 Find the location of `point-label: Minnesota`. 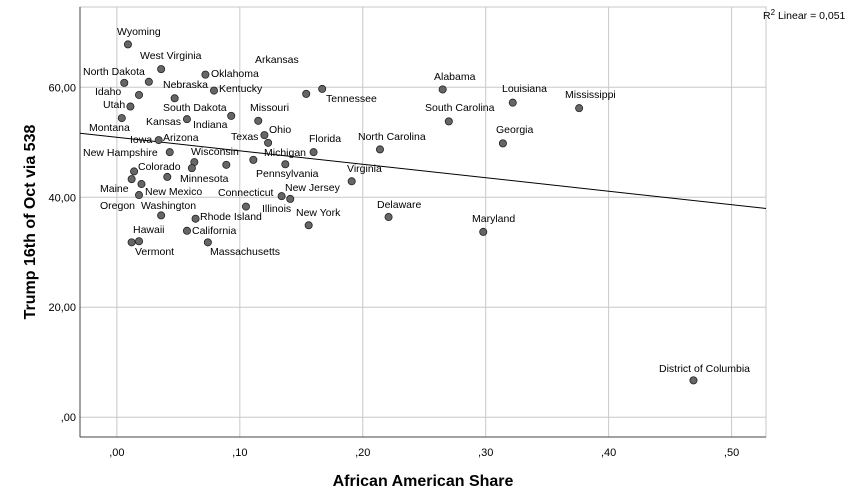

point-label: Minnesota is located at coordinates (204, 179).